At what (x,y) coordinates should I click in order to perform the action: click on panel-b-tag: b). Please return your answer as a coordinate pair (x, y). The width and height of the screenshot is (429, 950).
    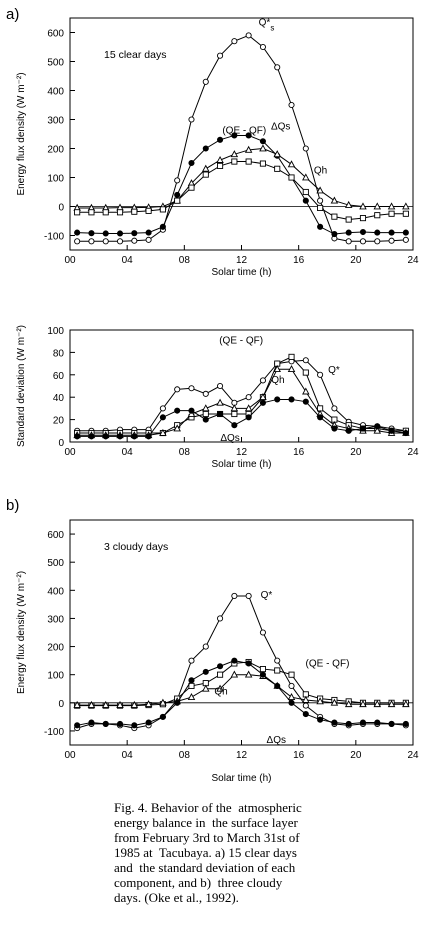
    Looking at the image, I should click on (13, 505).